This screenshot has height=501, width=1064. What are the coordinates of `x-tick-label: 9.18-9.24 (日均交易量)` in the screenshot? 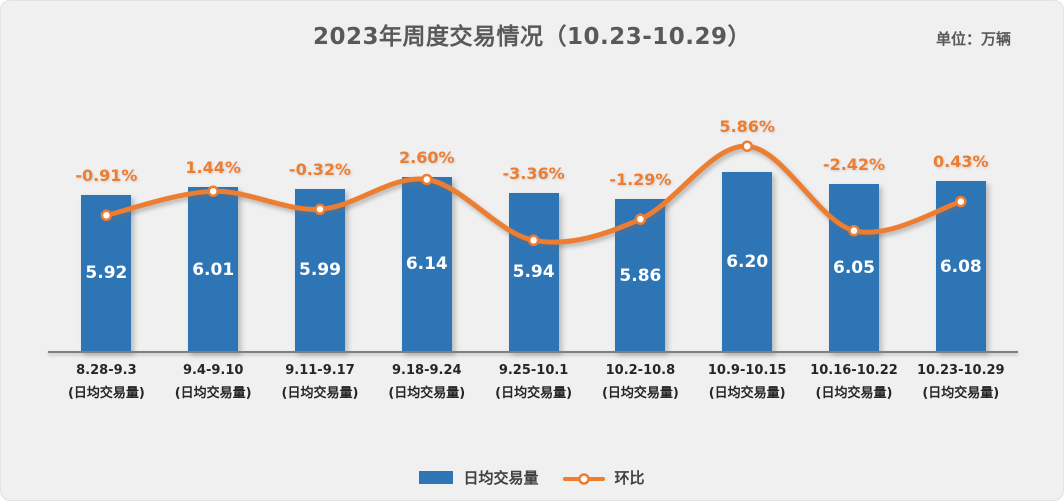 It's located at (427, 382).